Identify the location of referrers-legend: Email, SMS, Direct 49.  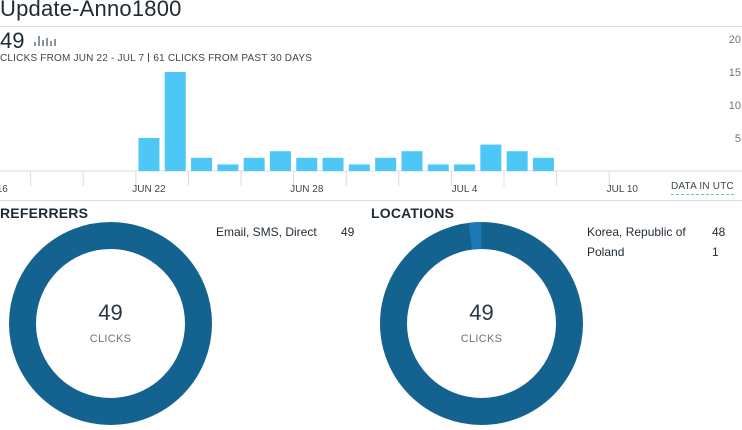
(287, 235).